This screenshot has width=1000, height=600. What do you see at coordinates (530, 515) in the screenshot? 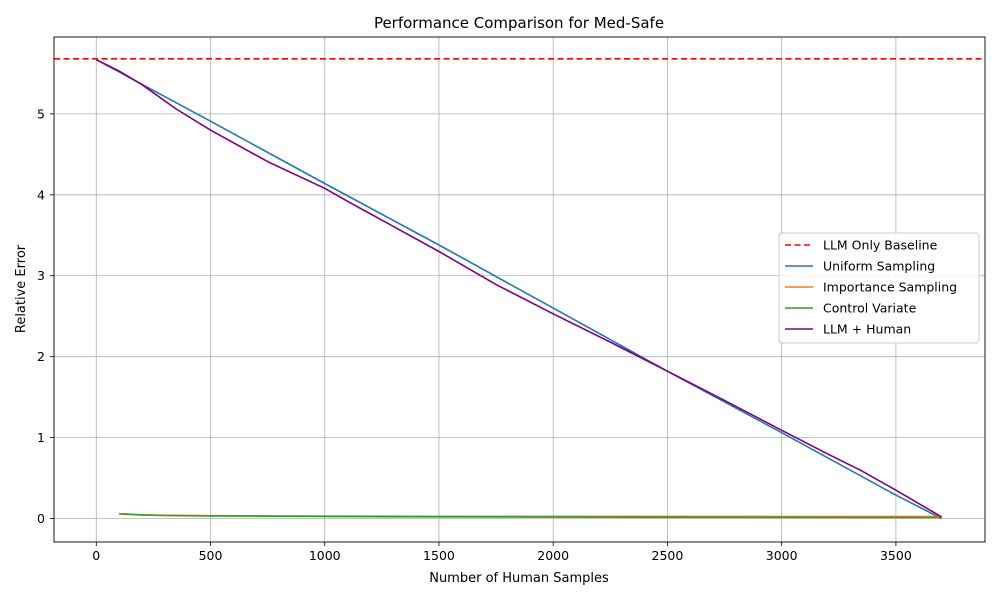
I see `series-line-control-variate` at bounding box center [530, 515].